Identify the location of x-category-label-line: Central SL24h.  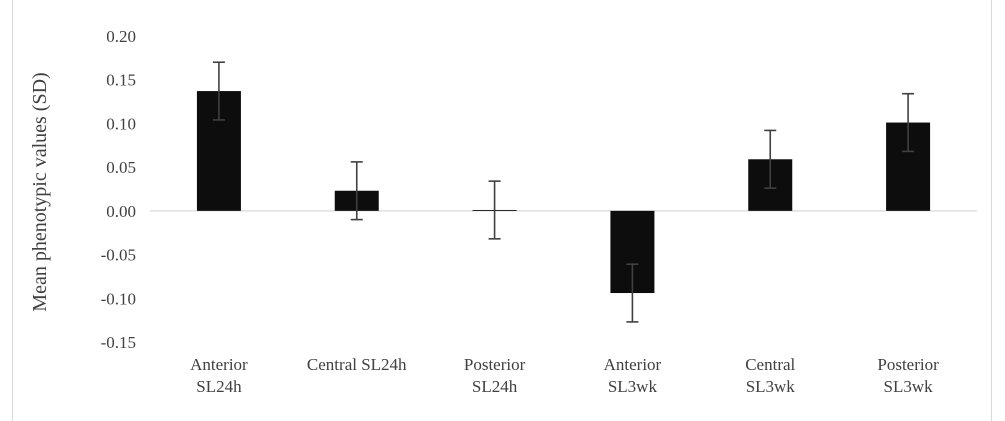
(357, 364).